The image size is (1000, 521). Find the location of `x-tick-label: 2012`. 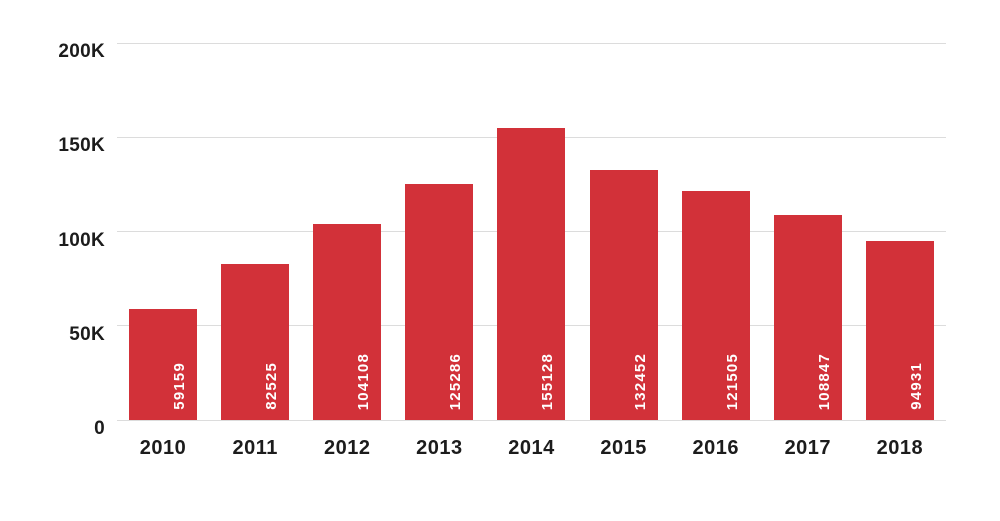

x-tick-label: 2012 is located at coordinates (347, 448).